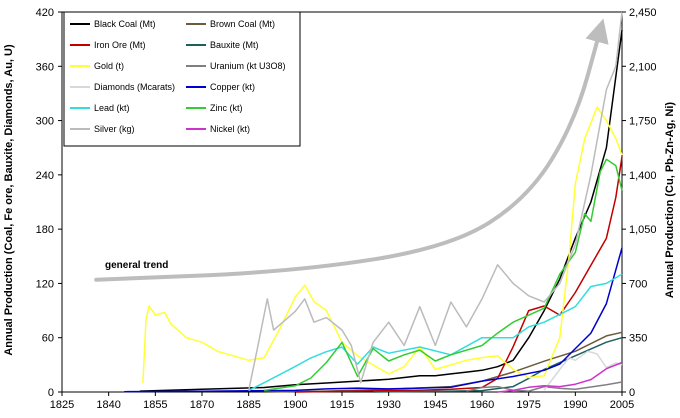  What do you see at coordinates (108, 405) in the screenshot?
I see `x-tick-label: 1840` at bounding box center [108, 405].